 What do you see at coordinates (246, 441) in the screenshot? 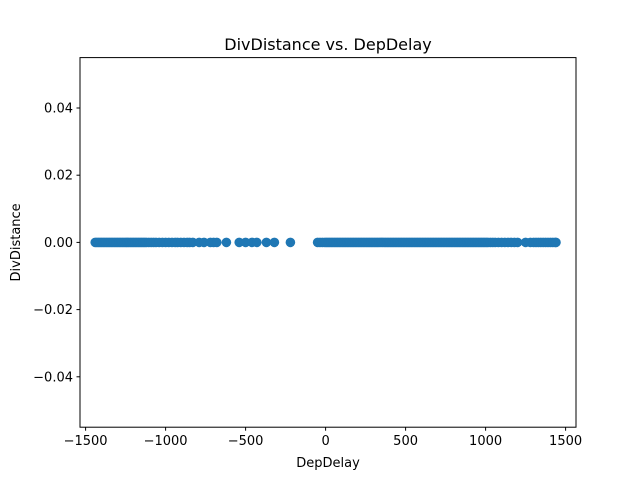
I see `x-tick-label: −500` at bounding box center [246, 441].